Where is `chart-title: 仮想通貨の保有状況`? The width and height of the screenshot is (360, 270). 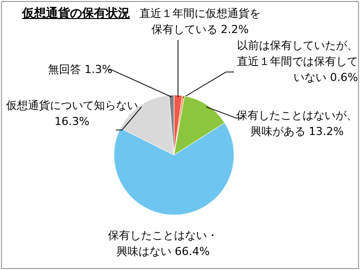
chart-title: 仮想通貨の保有状況 is located at coordinates (76, 13).